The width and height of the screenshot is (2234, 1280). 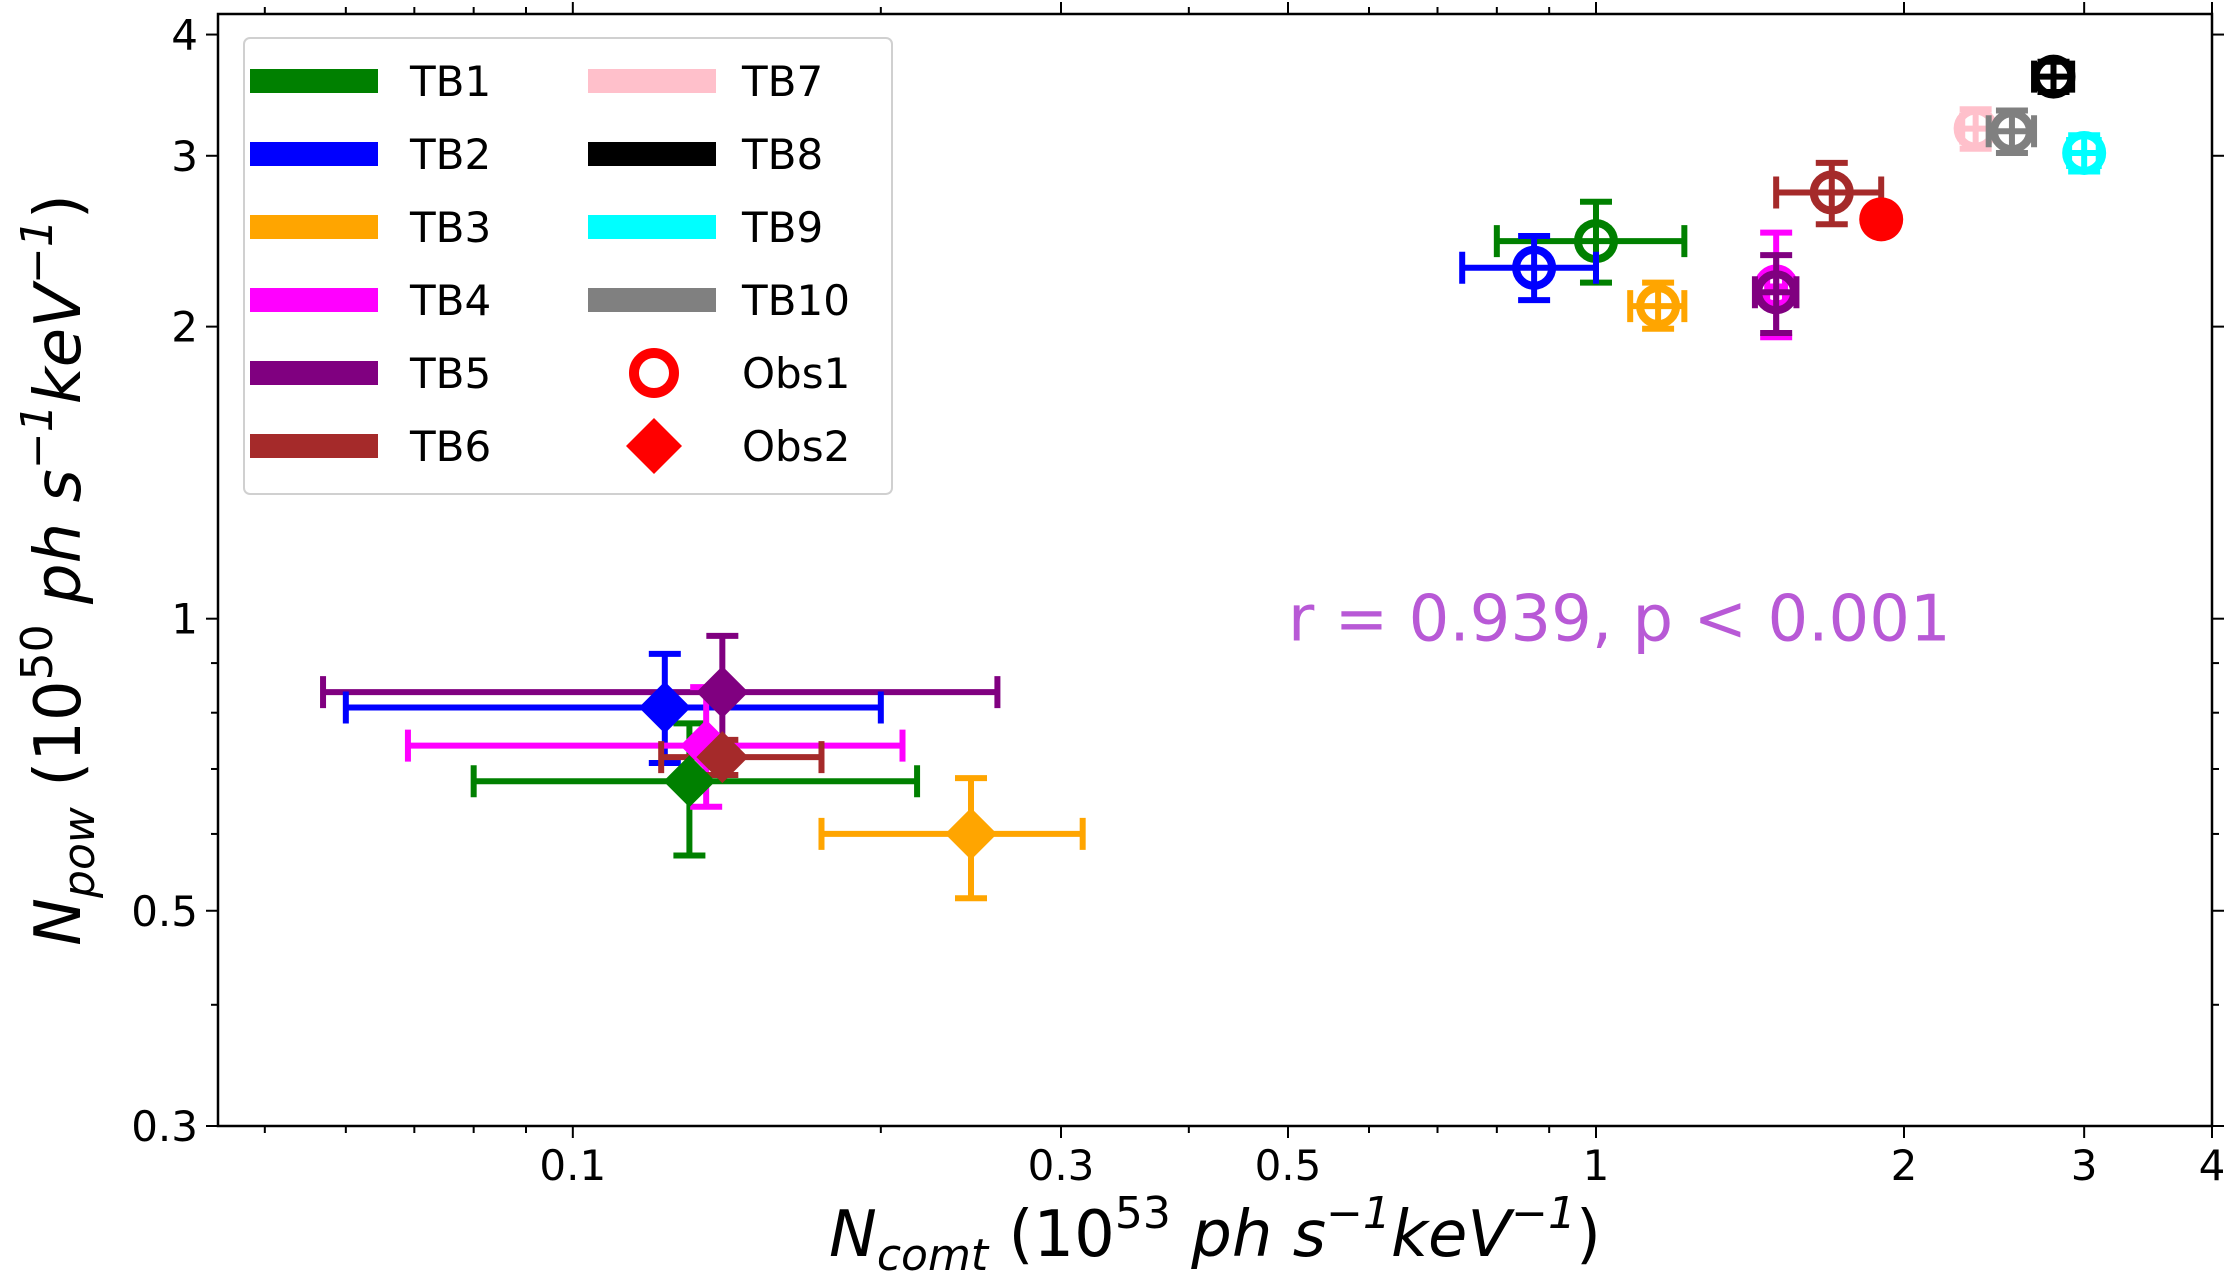 I want to click on legend-tb3-swatch, so click(x=314, y=227).